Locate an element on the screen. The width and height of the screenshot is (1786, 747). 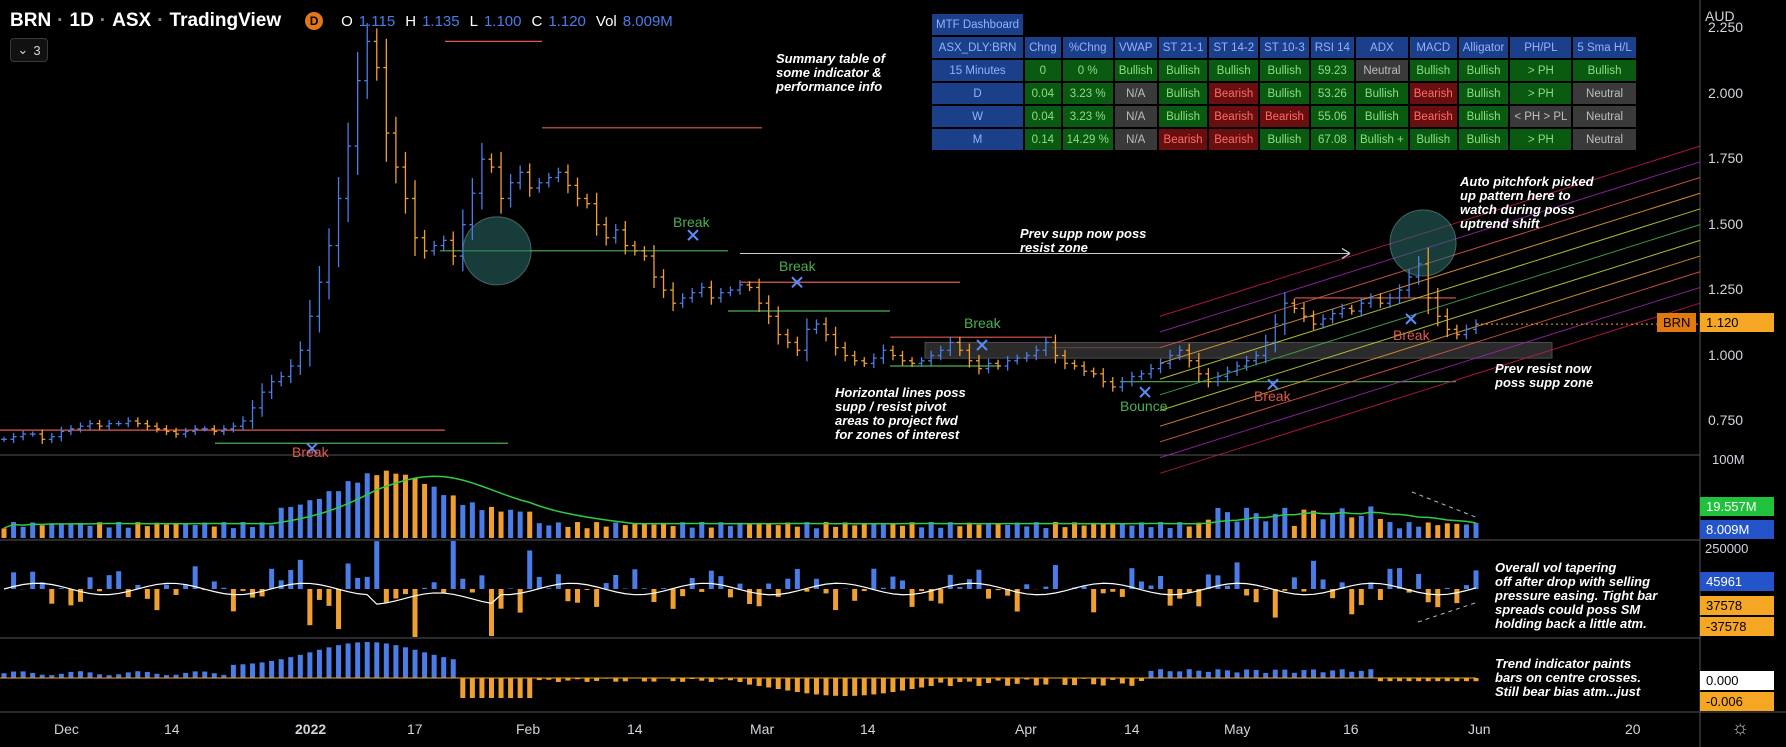
price-tick-label: 2.250 is located at coordinates (1726, 27).